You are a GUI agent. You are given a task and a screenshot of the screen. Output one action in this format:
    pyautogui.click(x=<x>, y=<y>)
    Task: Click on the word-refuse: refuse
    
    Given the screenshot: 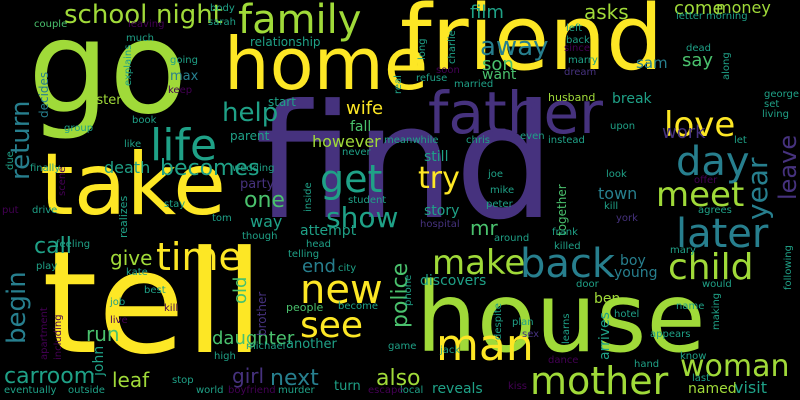 What is the action you would take?
    pyautogui.click(x=432, y=78)
    